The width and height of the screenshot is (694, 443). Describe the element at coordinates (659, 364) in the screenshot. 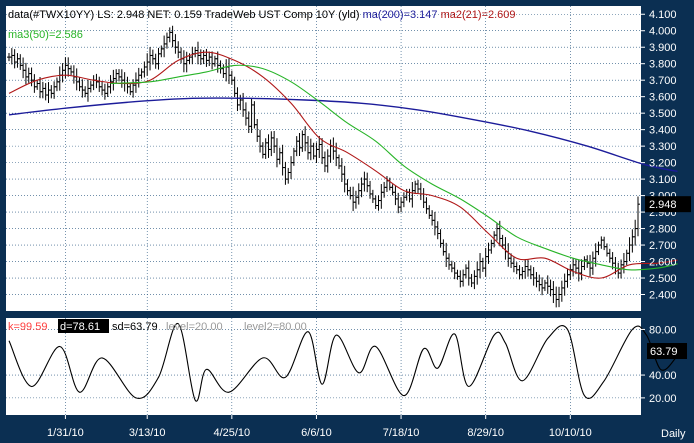

I see `oscillator-y-axis: 80.00 40.00 20.00` at that location.